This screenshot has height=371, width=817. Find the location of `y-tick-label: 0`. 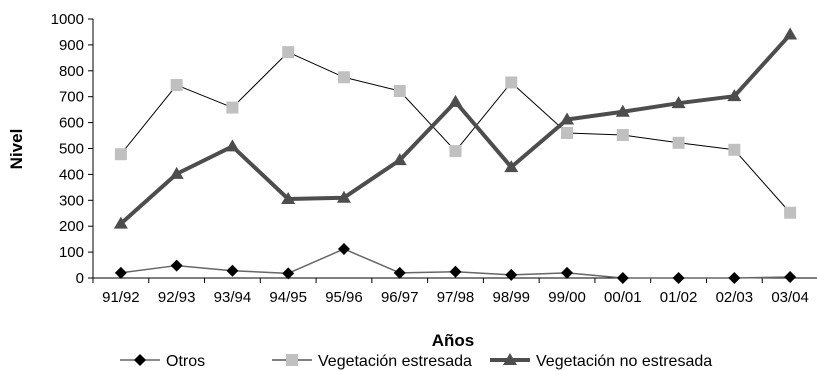

y-tick-label: 0 is located at coordinates (80, 278).